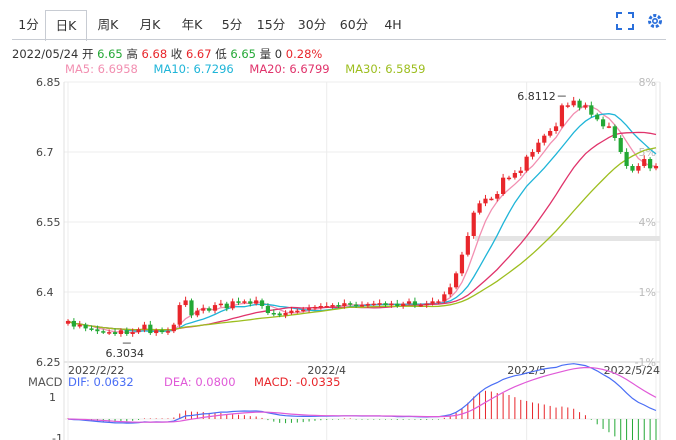 This screenshot has height=440, width=676. Describe the element at coordinates (393, 24) in the screenshot. I see `tab-9: 4H` at that location.